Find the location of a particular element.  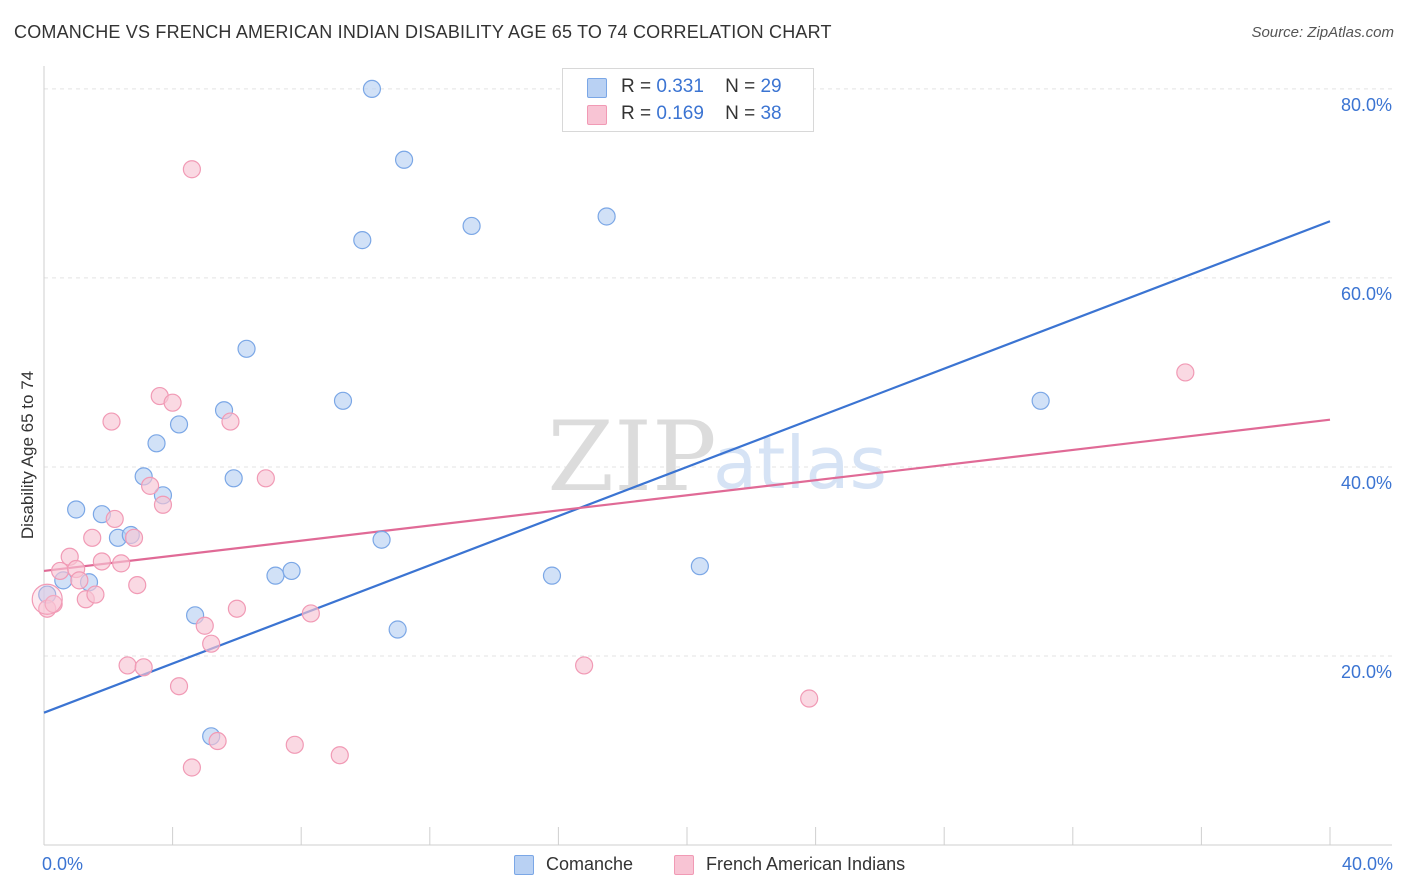

legend-n-value: 29 is located at coordinates (771, 86).